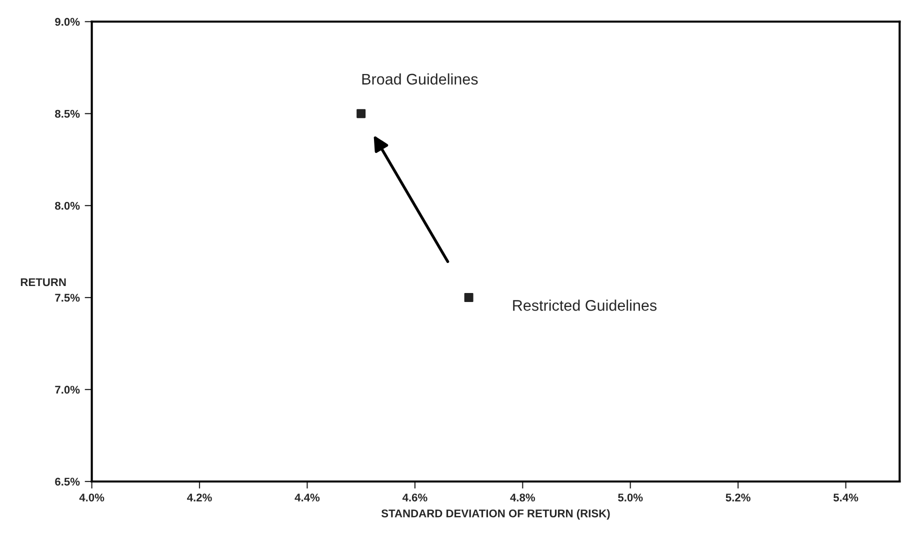 The image size is (918, 541). What do you see at coordinates (91, 498) in the screenshot?
I see `x-tick-label: 4.0%` at bounding box center [91, 498].